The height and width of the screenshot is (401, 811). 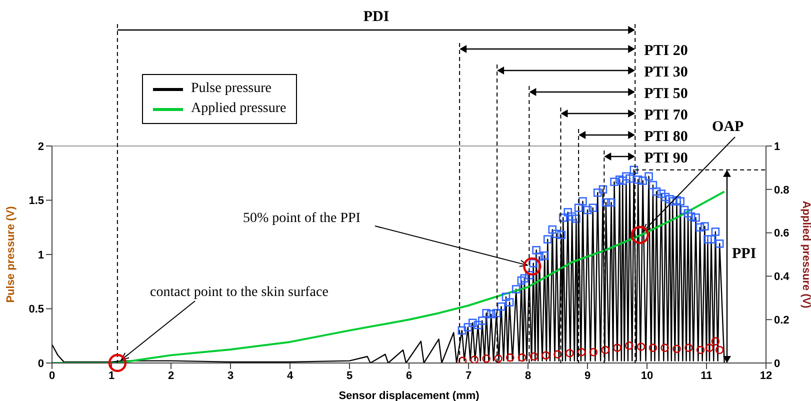 I want to click on text: PTI 70, so click(x=666, y=116).